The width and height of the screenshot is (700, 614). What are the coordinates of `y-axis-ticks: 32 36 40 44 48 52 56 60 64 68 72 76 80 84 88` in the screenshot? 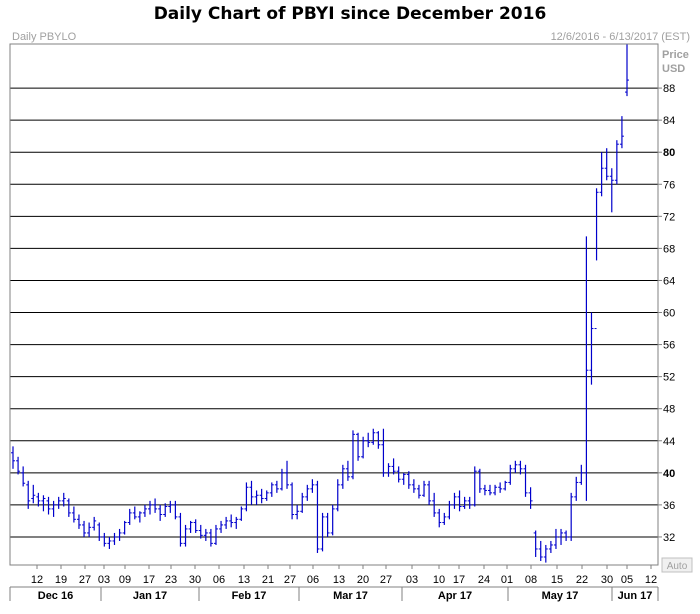 It's located at (666, 313).